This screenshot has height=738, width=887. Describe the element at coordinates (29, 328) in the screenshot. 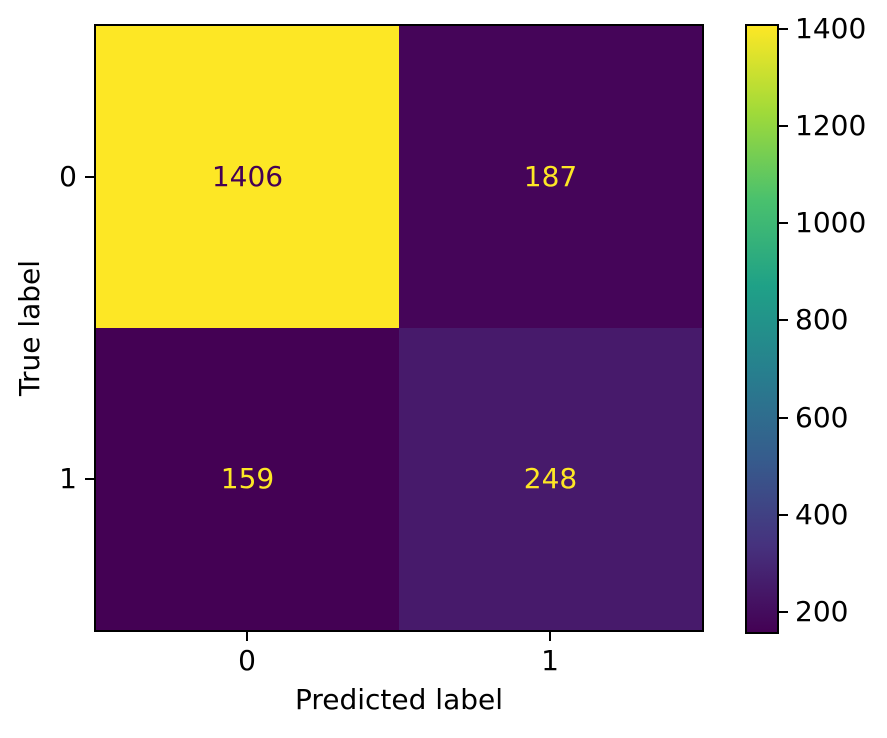

I see `y-axis-label: True label` at that location.